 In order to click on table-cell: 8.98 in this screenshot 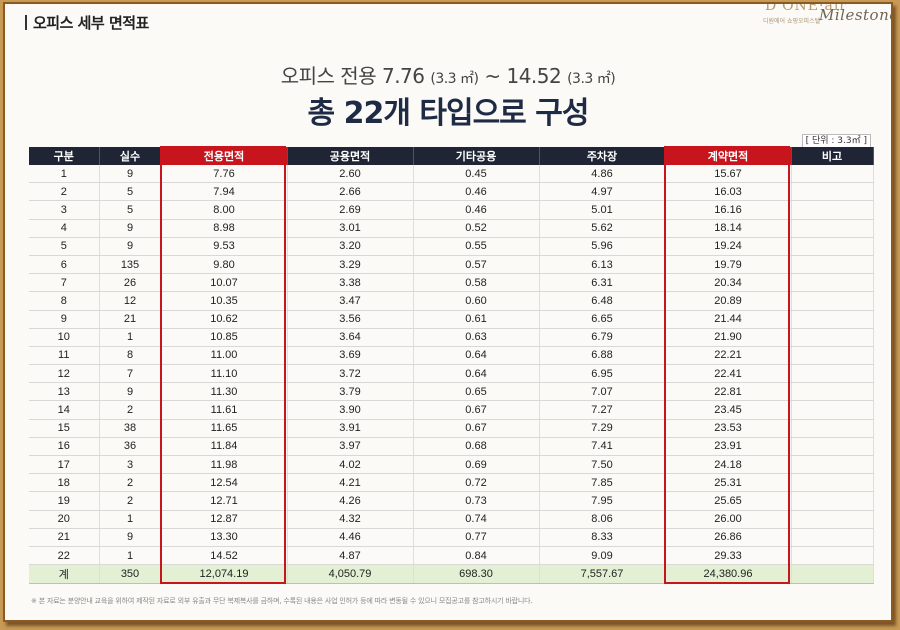, I will do `click(224, 228)`.